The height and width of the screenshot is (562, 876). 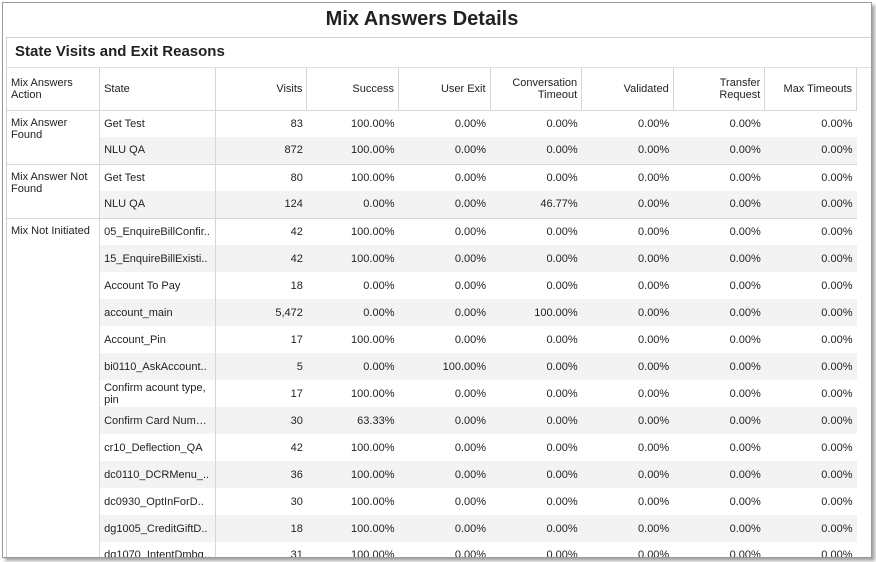 What do you see at coordinates (444, 89) in the screenshot?
I see `column-header-user-exit: User Exit` at bounding box center [444, 89].